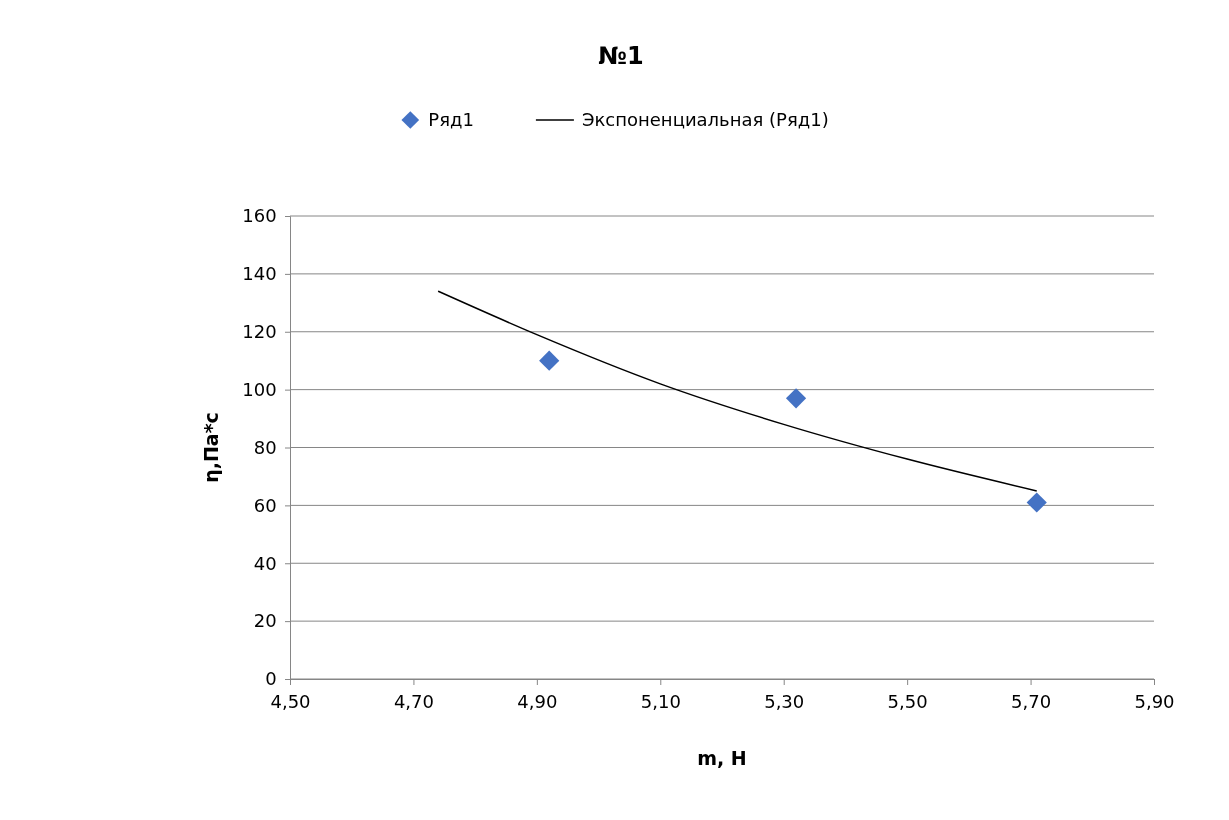 The image size is (1229, 820). I want to click on y-tick-label: 40, so click(265, 563).